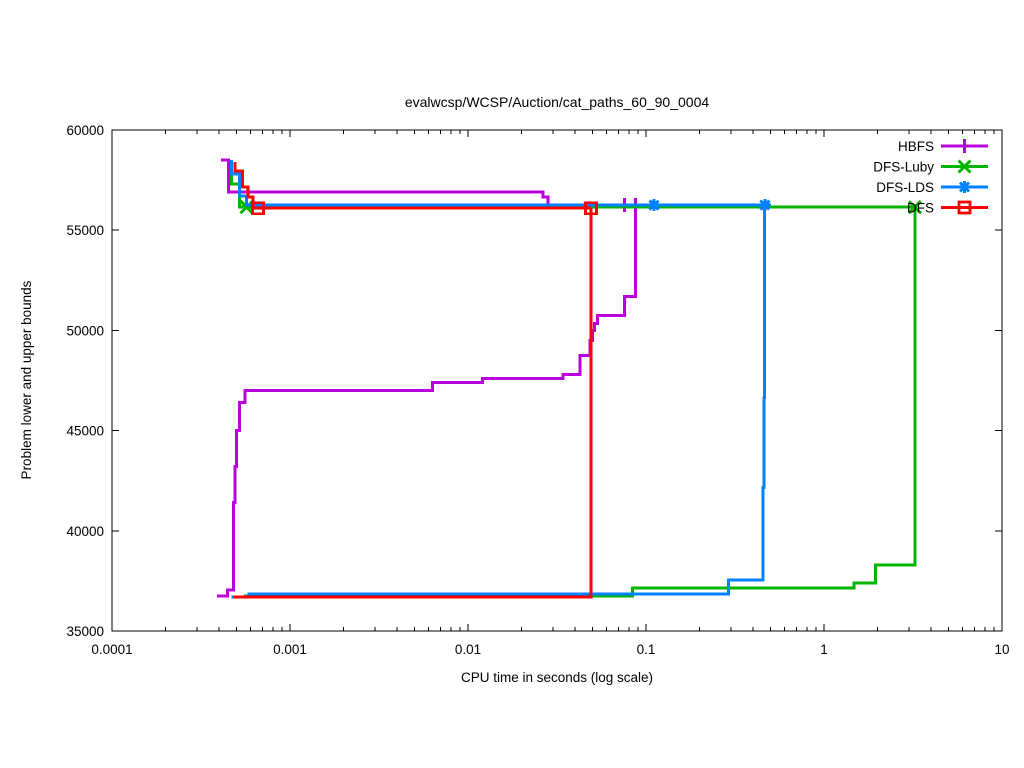 The image size is (1024, 768). Describe the element at coordinates (930, 177) in the screenshot. I see `legend: HBFS DFS-Luby DFS-LDS DFS` at that location.